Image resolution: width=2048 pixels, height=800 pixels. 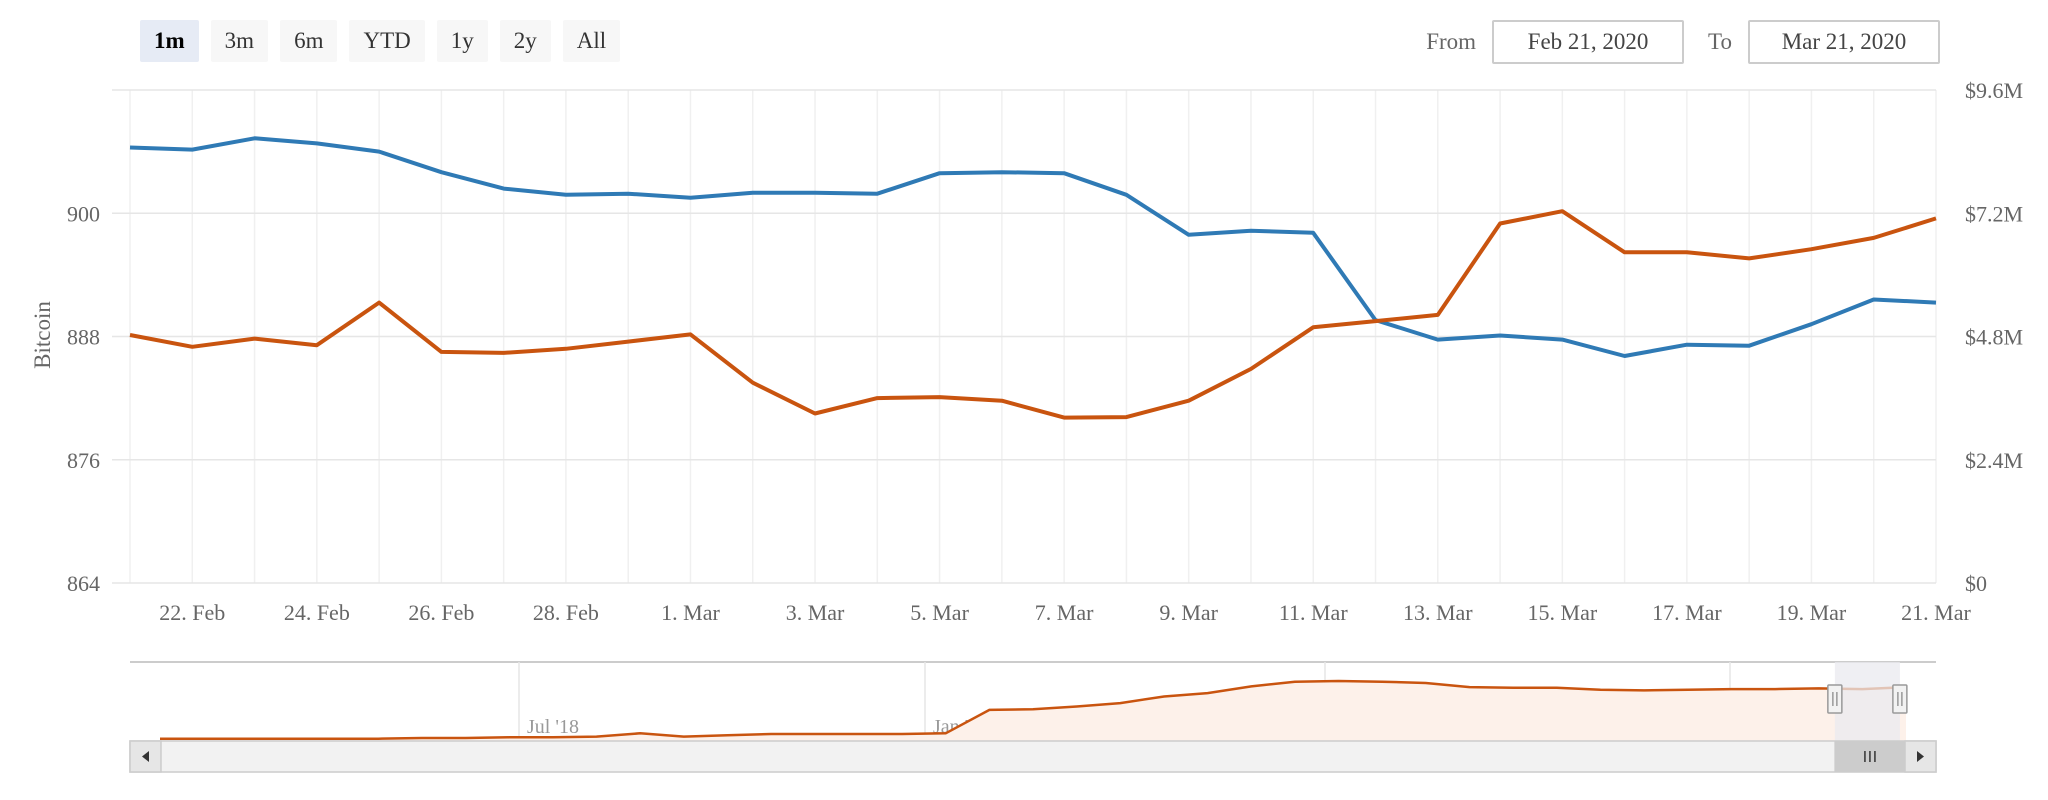 I want to click on range-1y-button: 1y, so click(x=462, y=41).